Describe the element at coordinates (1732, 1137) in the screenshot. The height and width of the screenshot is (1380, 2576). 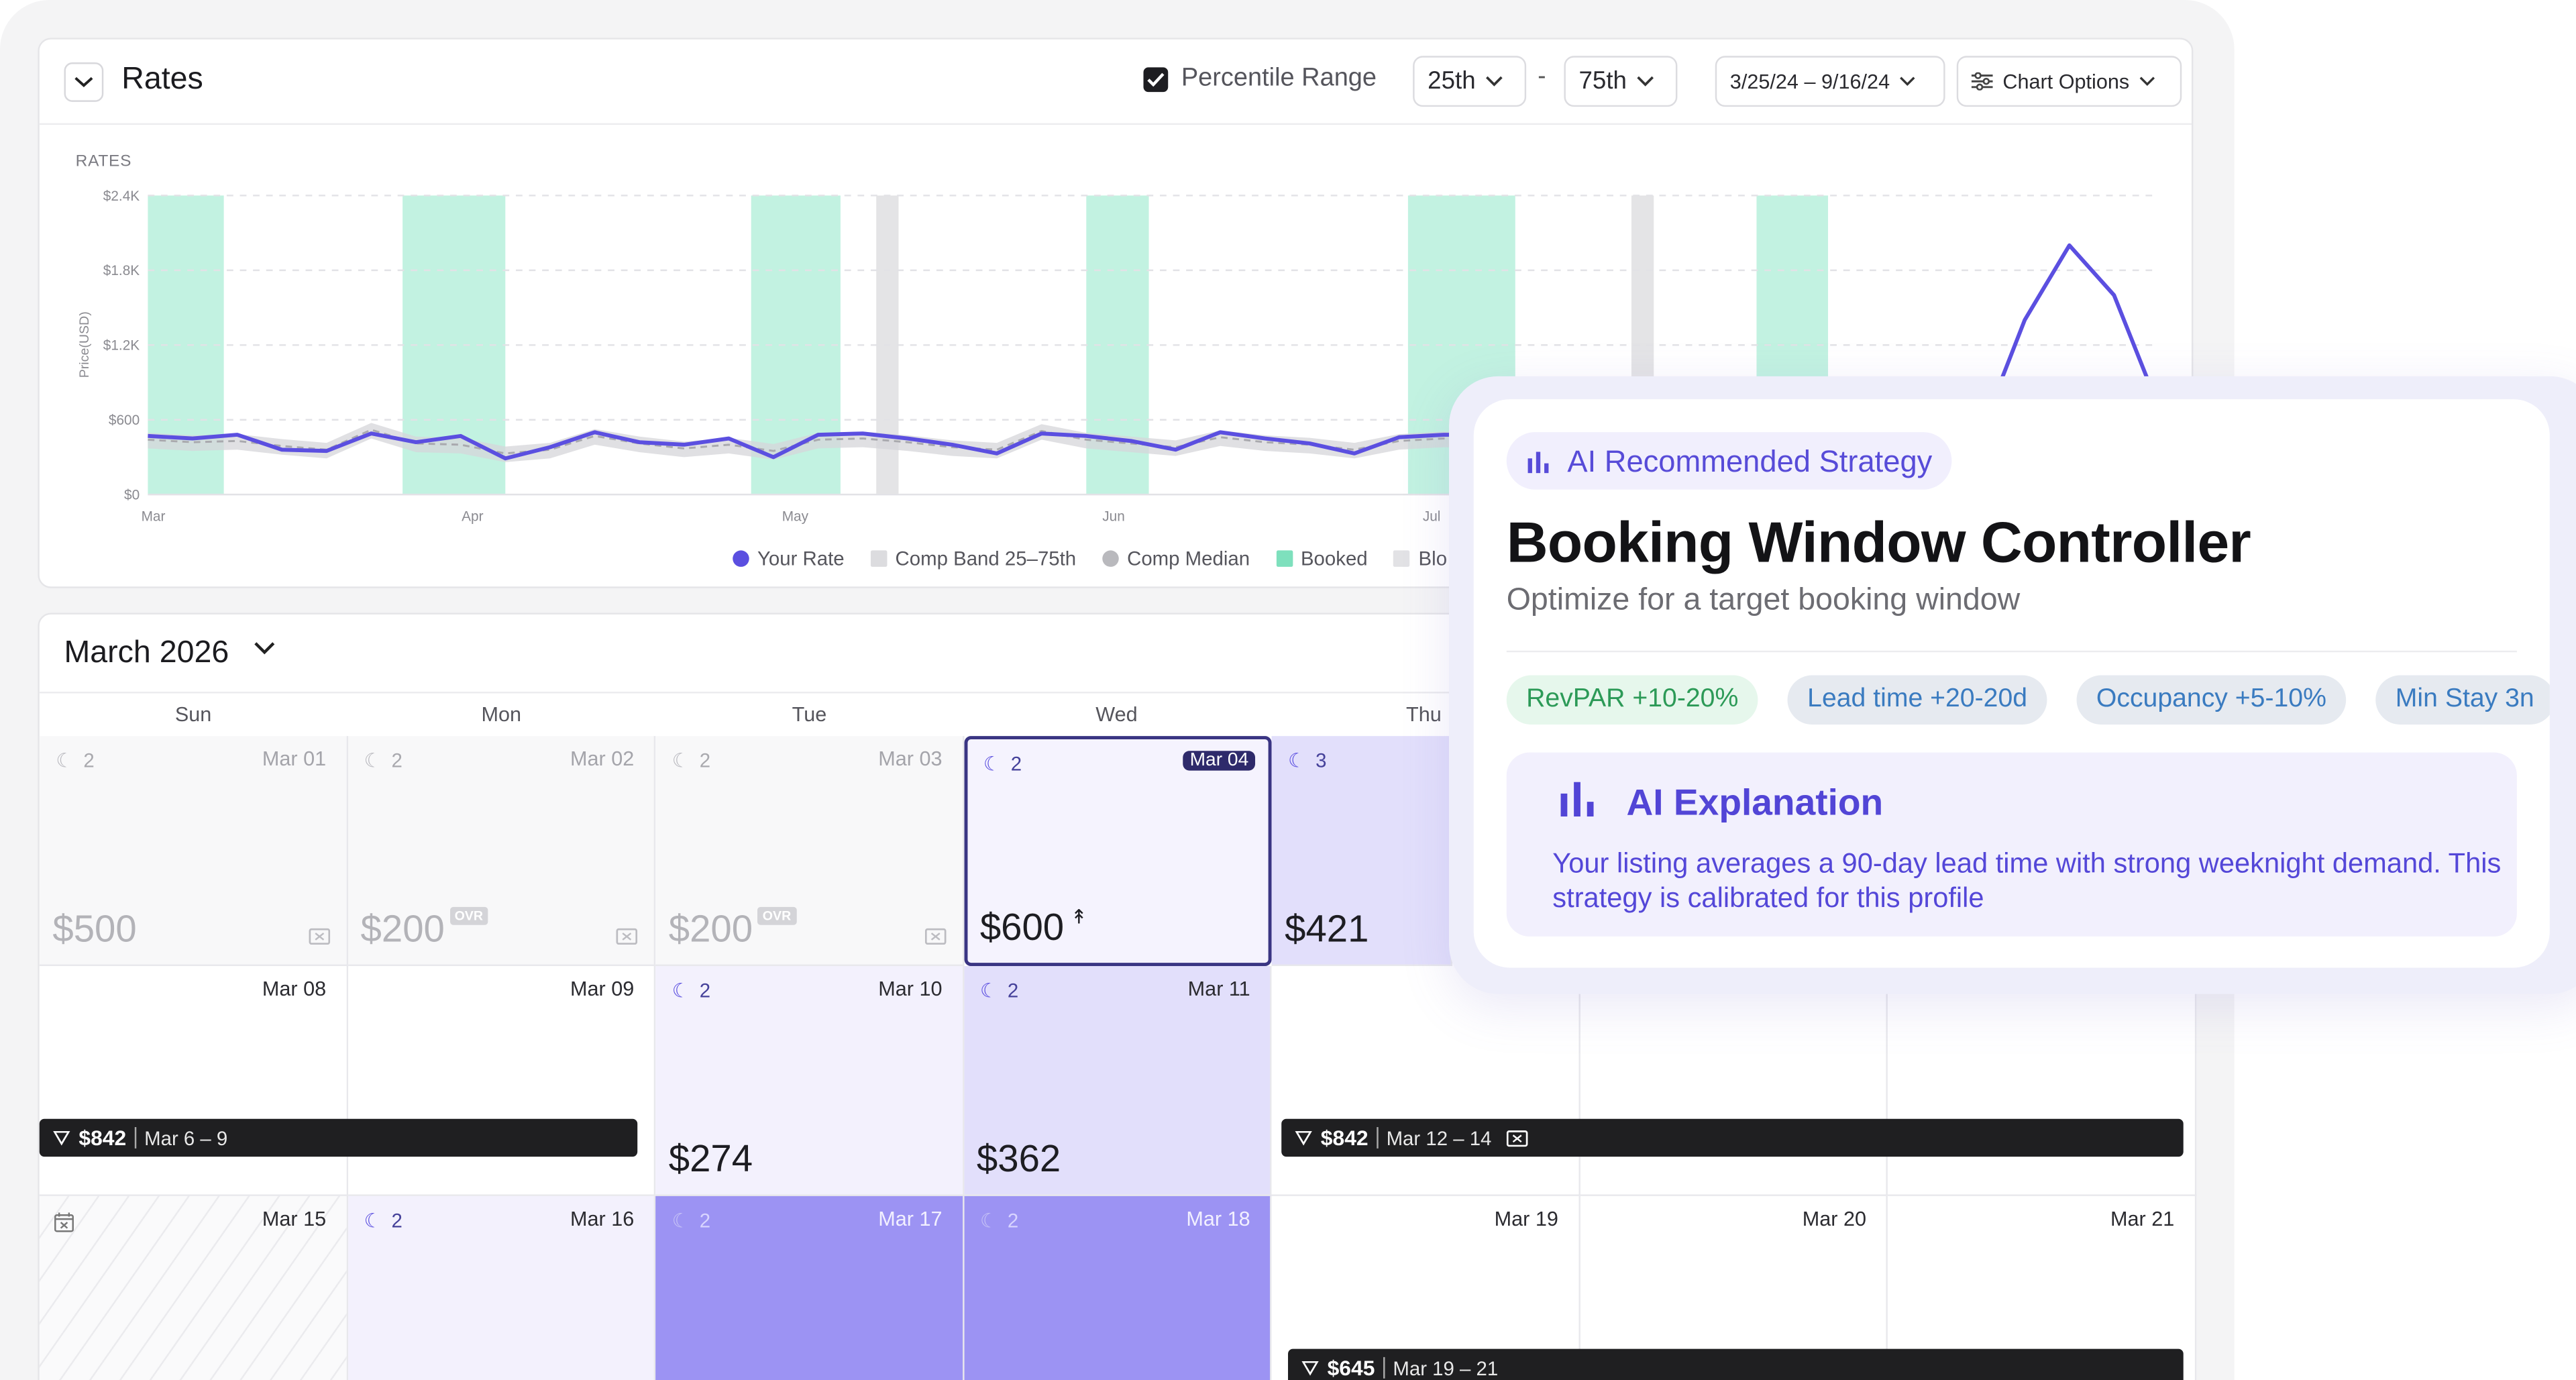
I see `booking-bar: ⛛ $842 Mar 12 – 14` at that location.